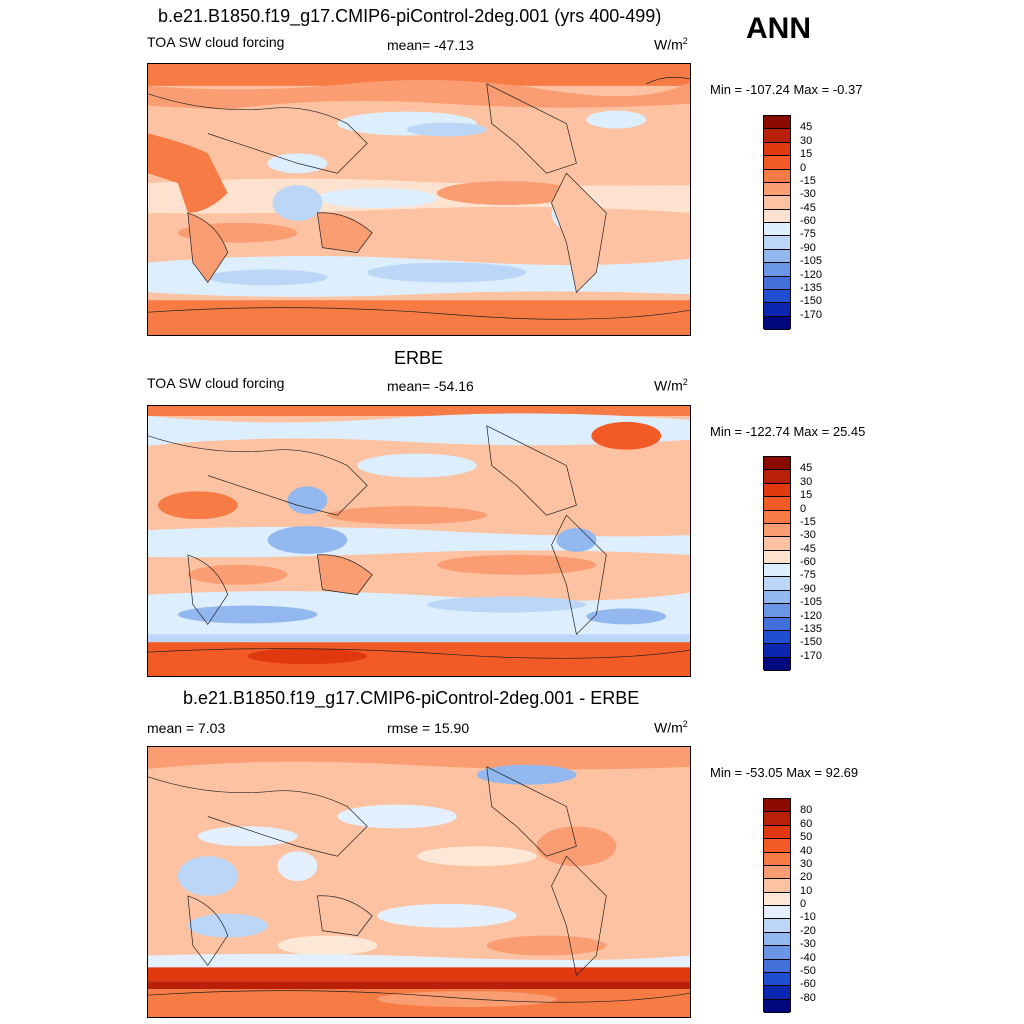  I want to click on panel2-colorbar-label: -60, so click(808, 562).